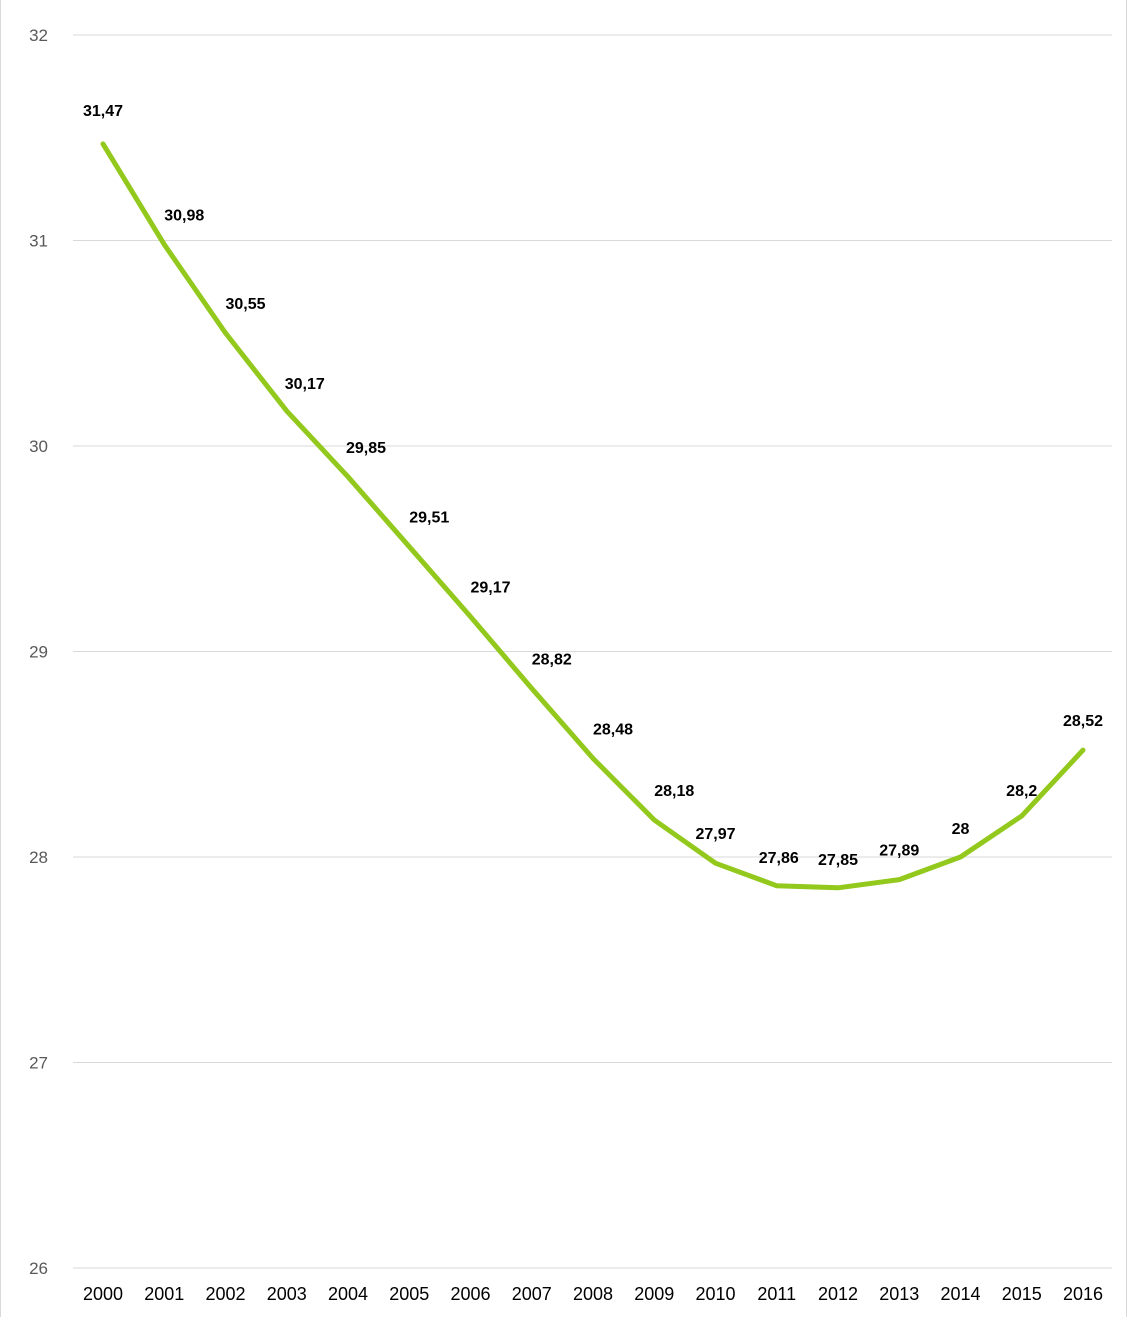 This screenshot has height=1322, width=1127. I want to click on data-label: 31,47, so click(103, 111).